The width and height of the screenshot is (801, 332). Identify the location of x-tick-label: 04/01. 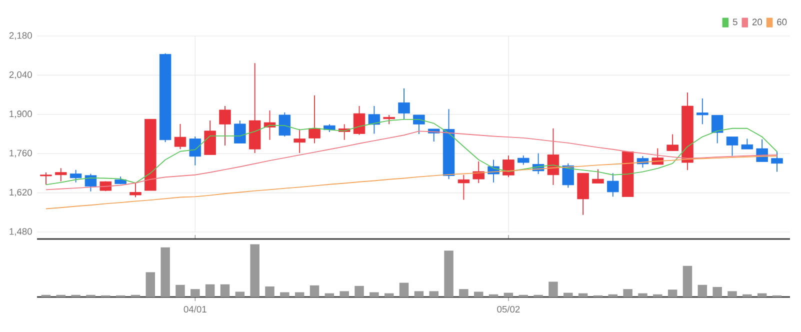
(195, 309).